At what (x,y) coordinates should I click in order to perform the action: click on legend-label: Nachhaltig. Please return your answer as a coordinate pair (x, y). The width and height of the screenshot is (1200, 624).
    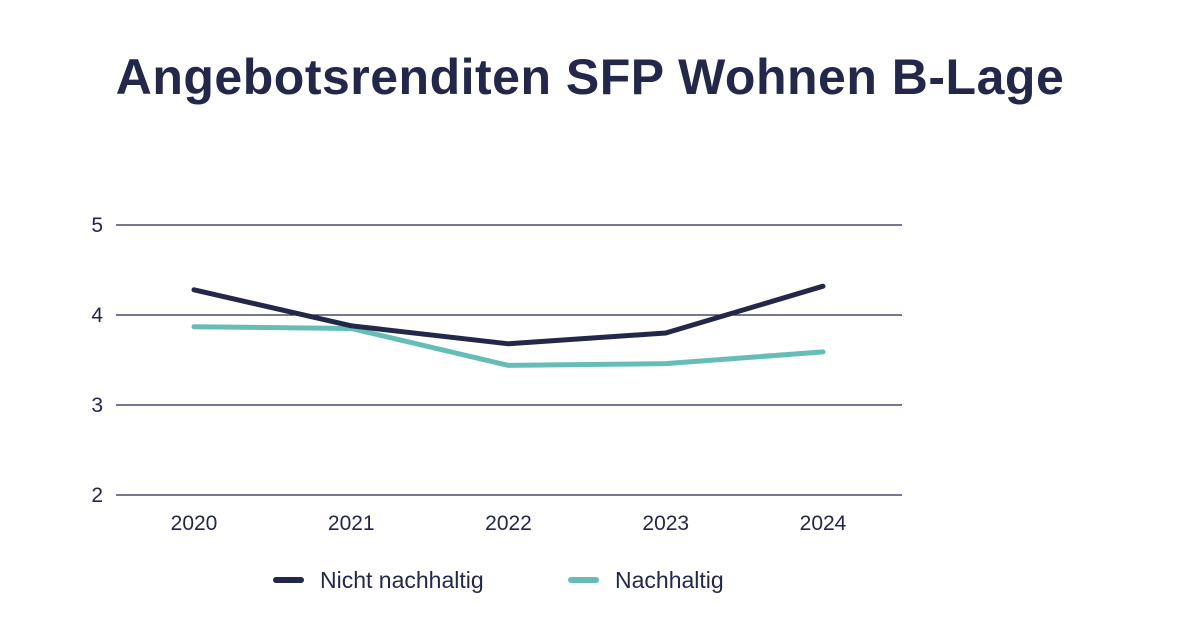
    Looking at the image, I should click on (669, 580).